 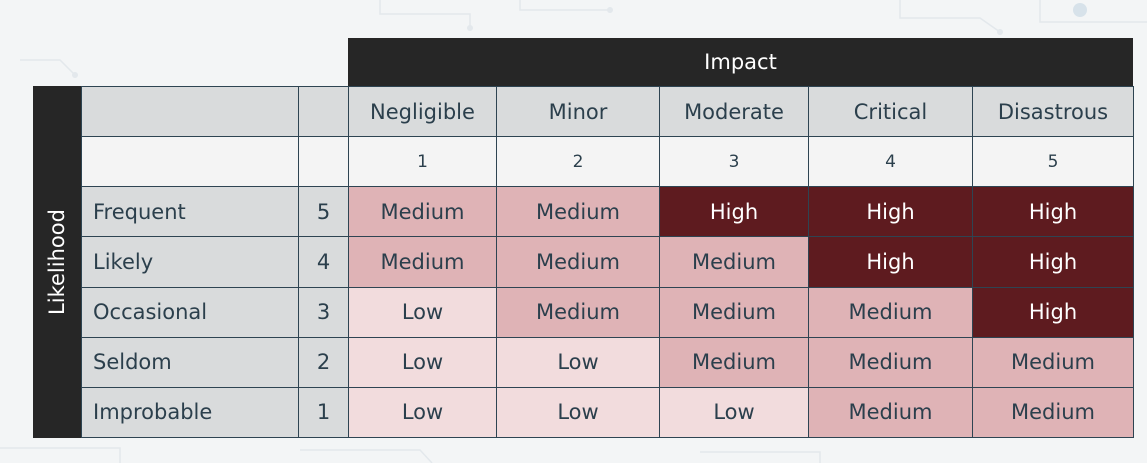 What do you see at coordinates (190, 212) in the screenshot?
I see `likelihood-label: Frequent` at bounding box center [190, 212].